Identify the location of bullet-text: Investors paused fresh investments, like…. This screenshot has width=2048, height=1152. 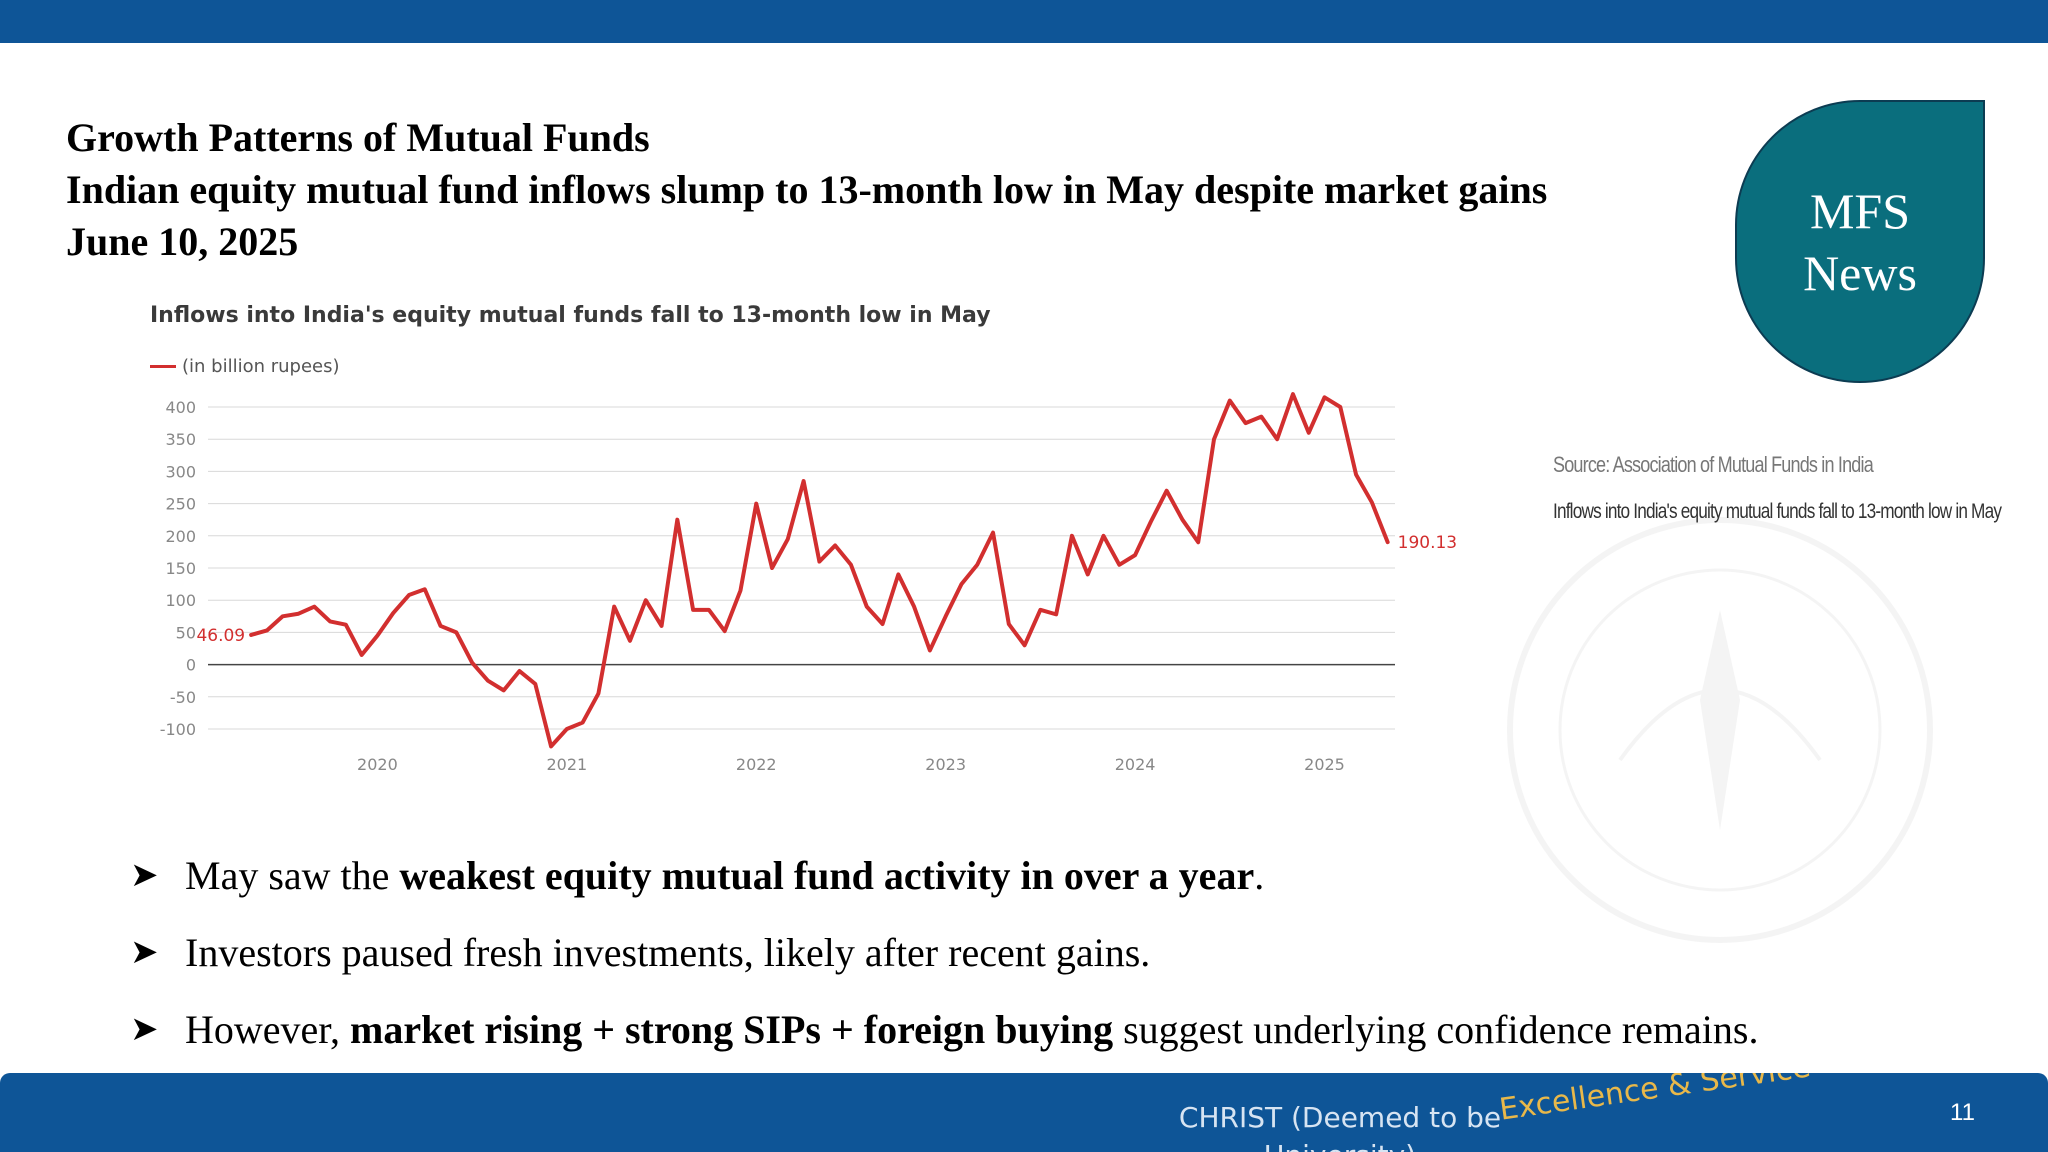
(668, 952).